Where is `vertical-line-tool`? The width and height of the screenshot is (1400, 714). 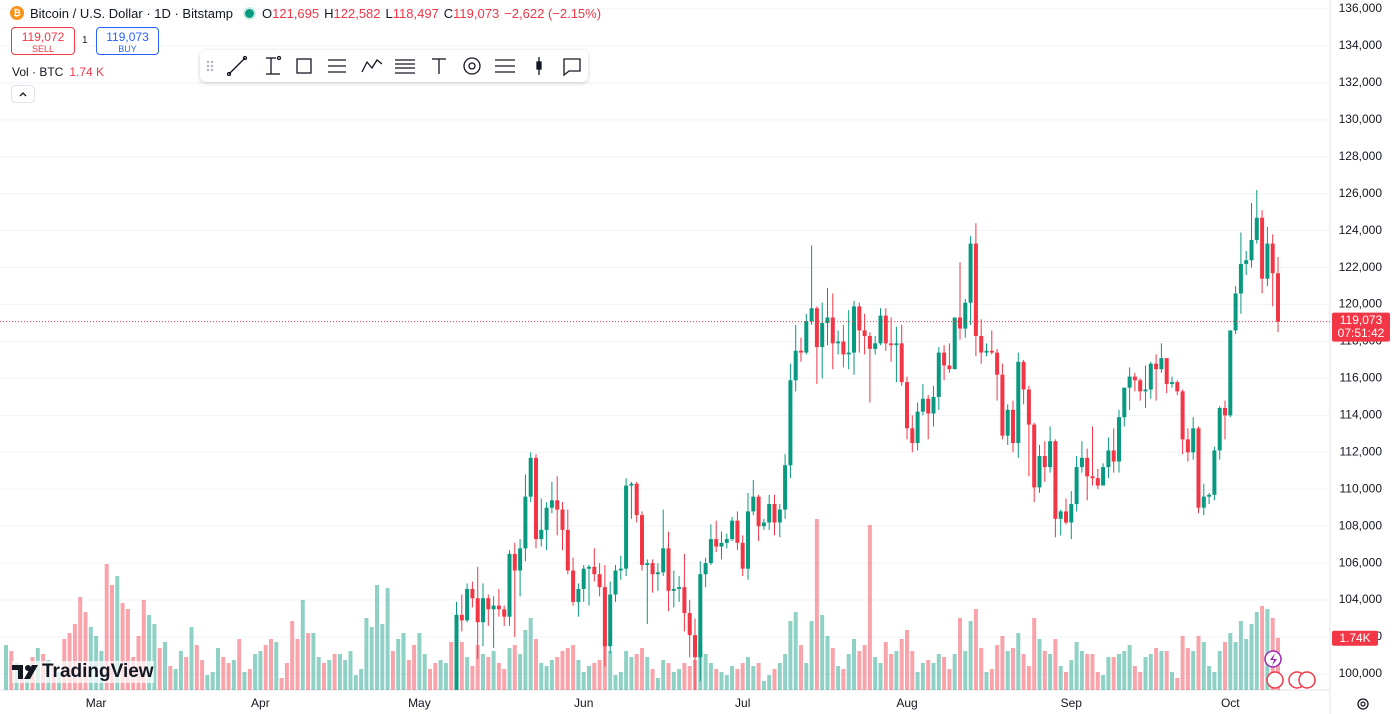 vertical-line-tool is located at coordinates (274, 65).